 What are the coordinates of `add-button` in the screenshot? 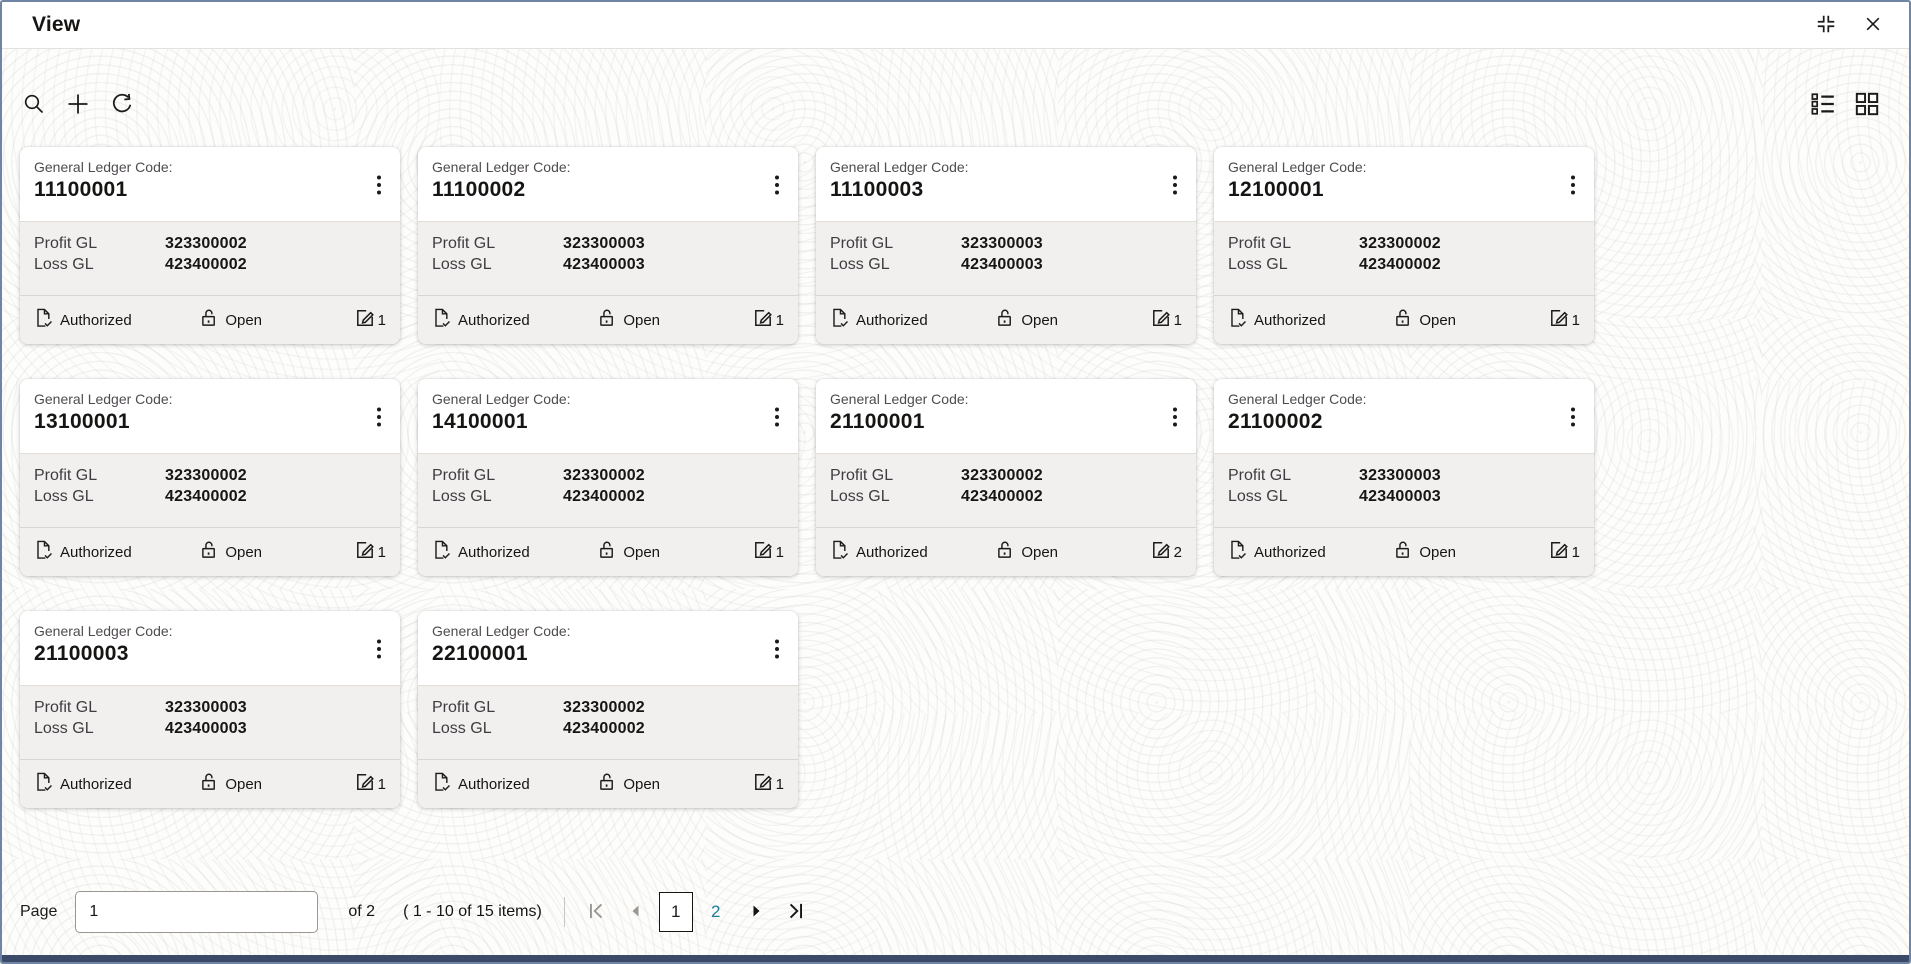 It's located at (78, 105).